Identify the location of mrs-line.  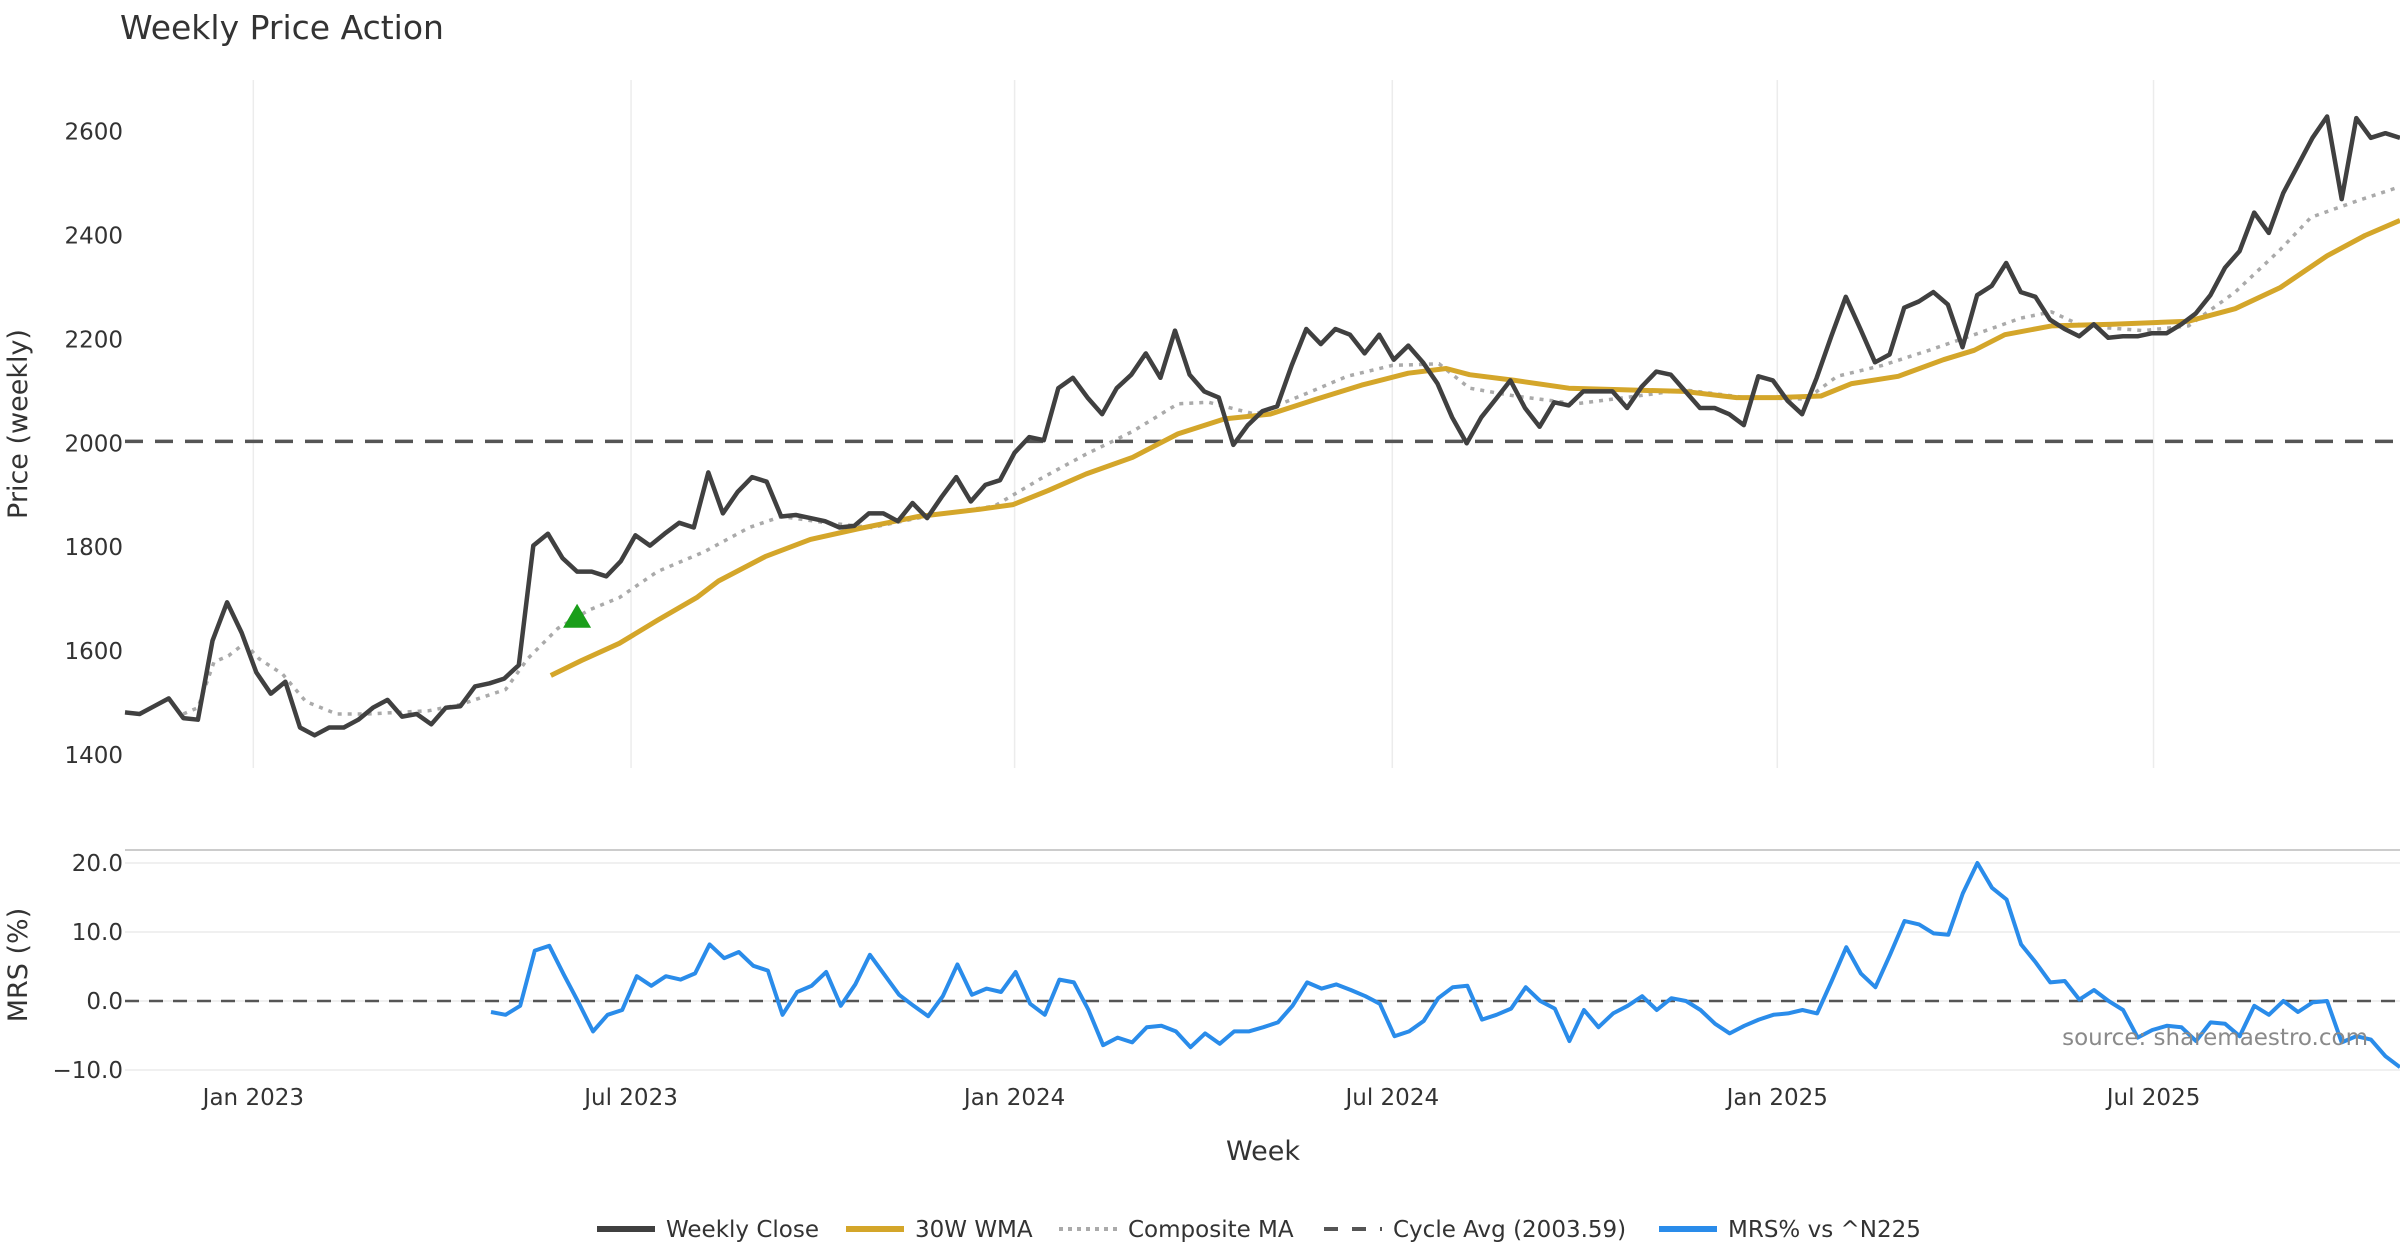
(1445, 965).